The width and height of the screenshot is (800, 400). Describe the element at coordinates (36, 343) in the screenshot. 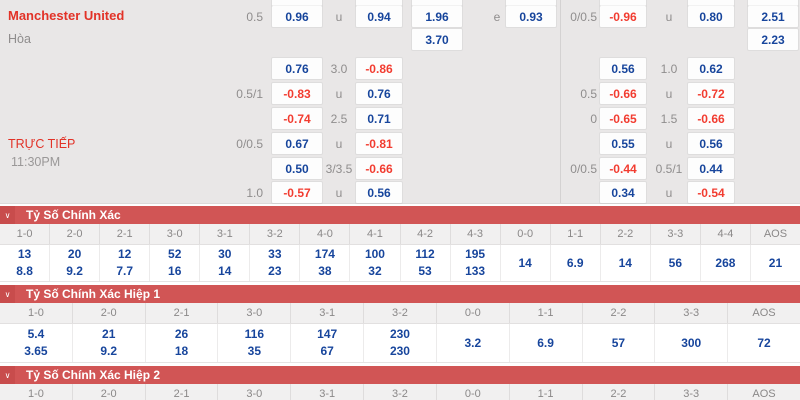

I see `score-odds-cell: 5.4 3.65` at that location.